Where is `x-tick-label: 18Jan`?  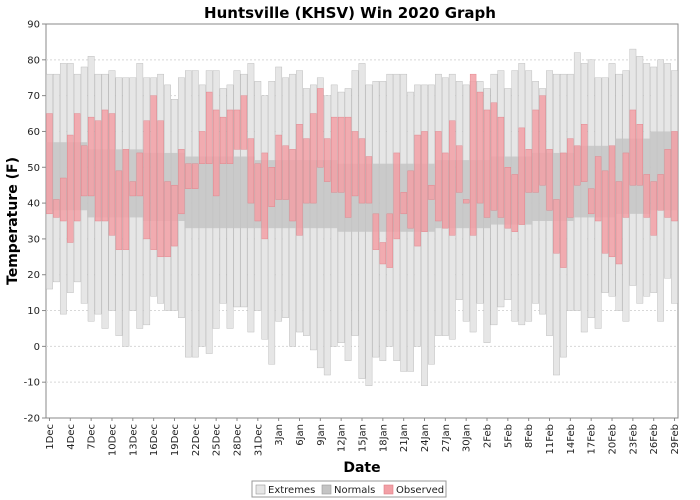 x-tick-label: 18Jan is located at coordinates (383, 438).